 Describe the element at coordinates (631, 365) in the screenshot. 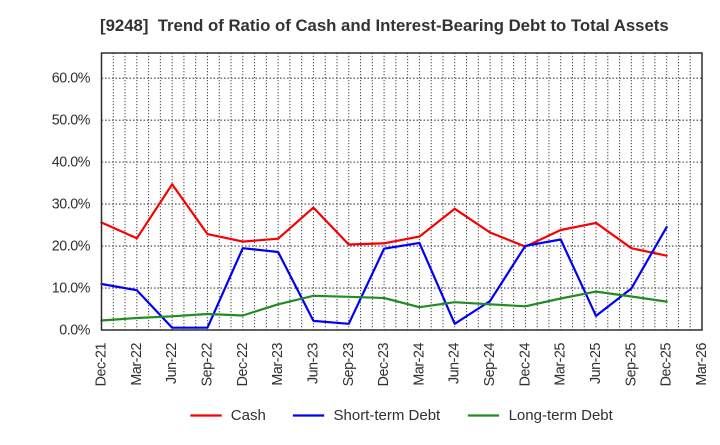

I see `svg-text: Sep-25` at that location.